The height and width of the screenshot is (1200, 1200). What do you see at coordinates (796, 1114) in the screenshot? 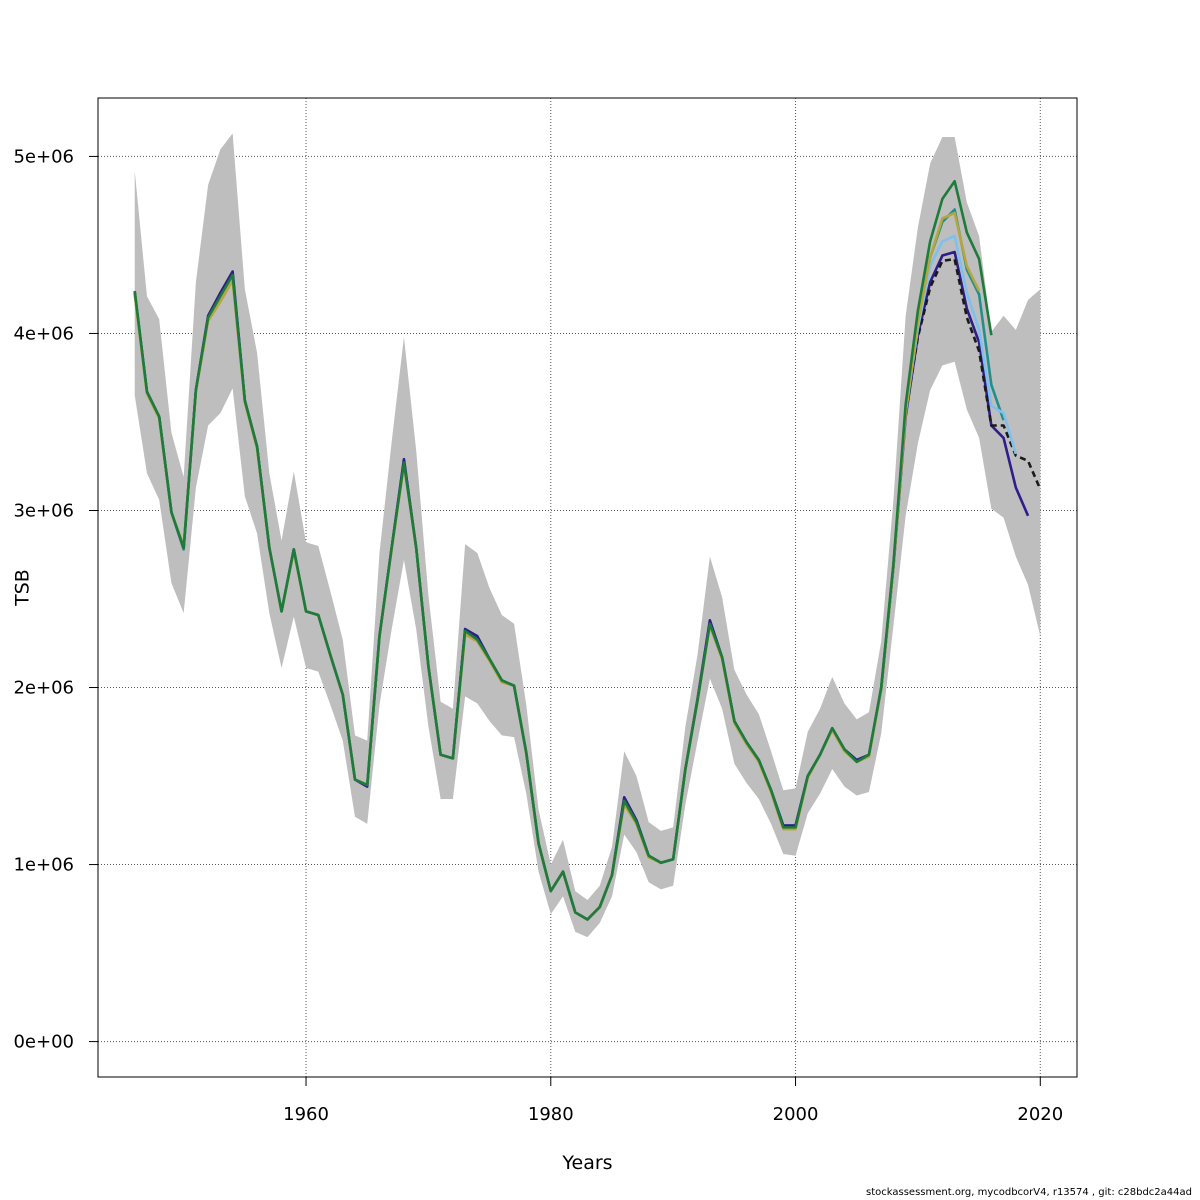
I see `x-tick-label: 2000` at bounding box center [796, 1114].